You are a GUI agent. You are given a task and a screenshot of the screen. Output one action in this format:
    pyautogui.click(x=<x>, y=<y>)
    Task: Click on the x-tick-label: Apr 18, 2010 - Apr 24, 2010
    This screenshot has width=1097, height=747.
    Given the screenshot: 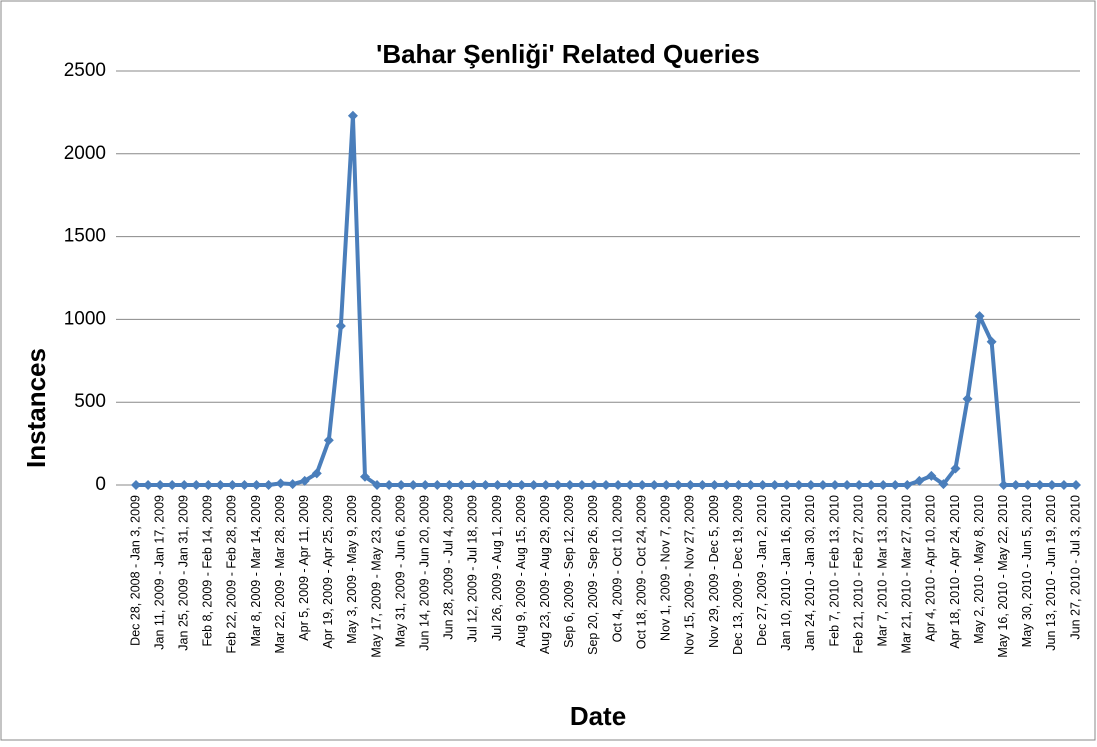 What is the action you would take?
    pyautogui.click(x=955, y=572)
    